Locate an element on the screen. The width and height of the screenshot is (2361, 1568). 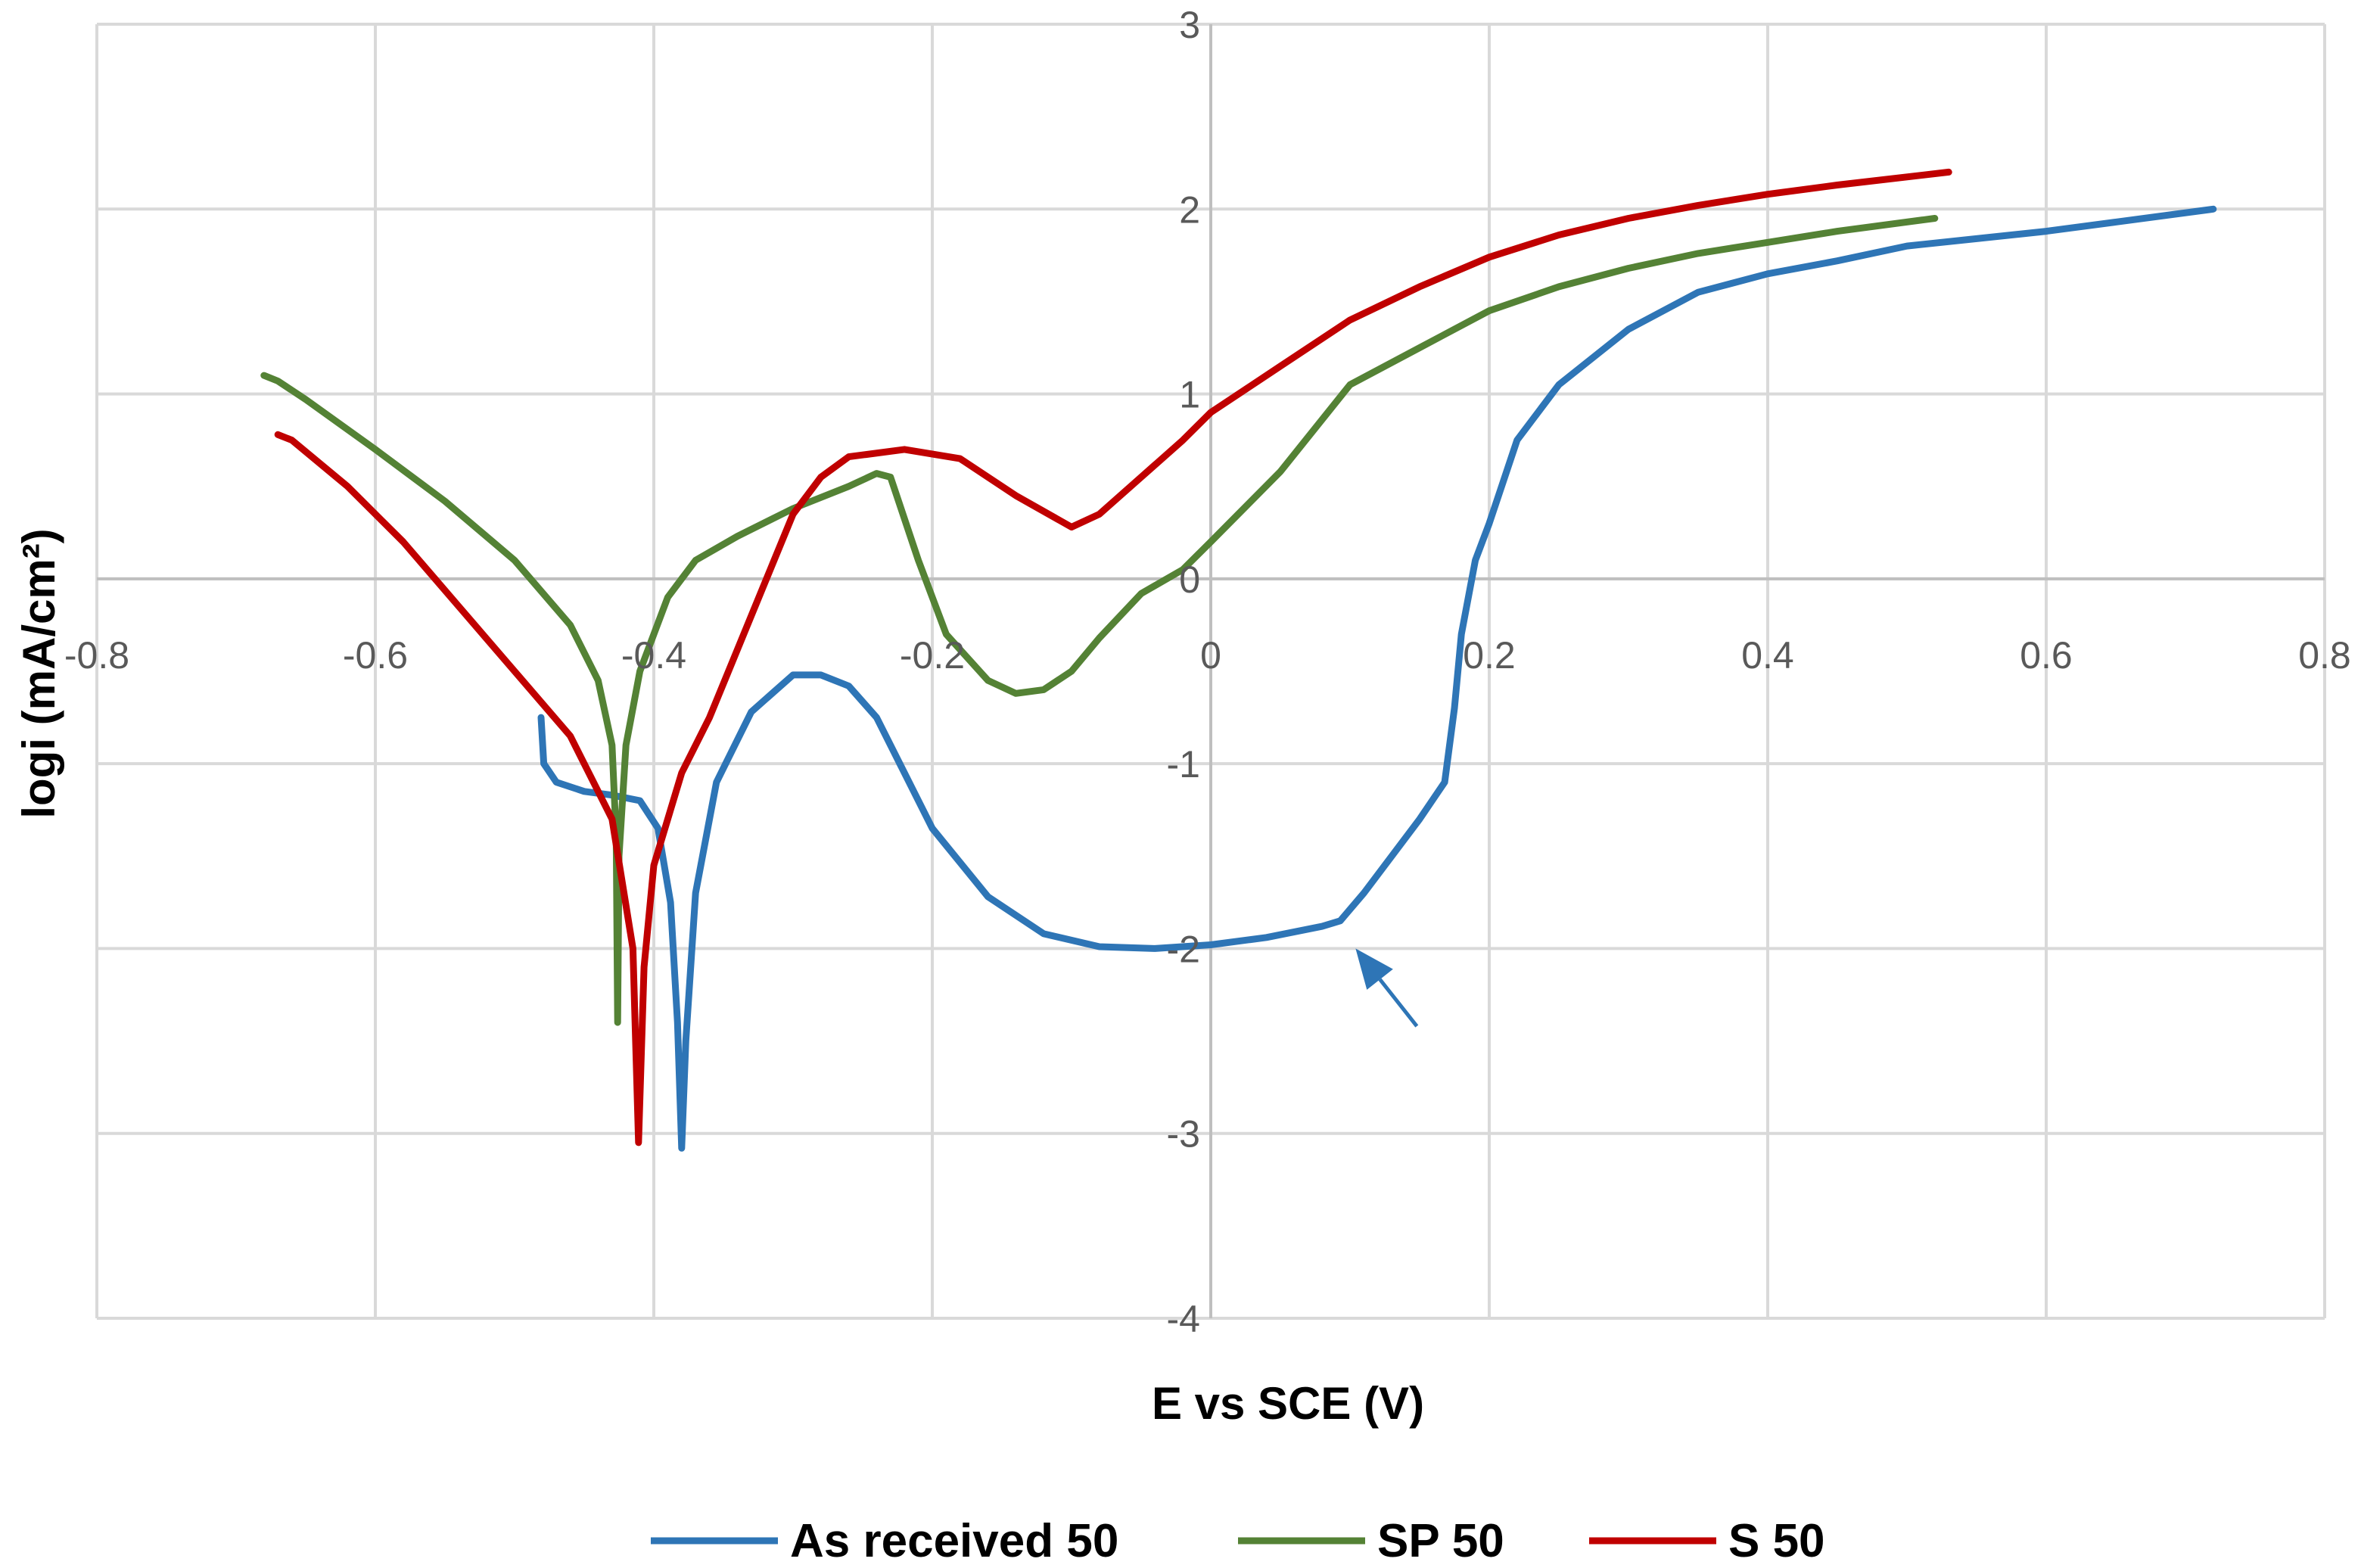
y-tick-label: -4 is located at coordinates (1183, 1319).